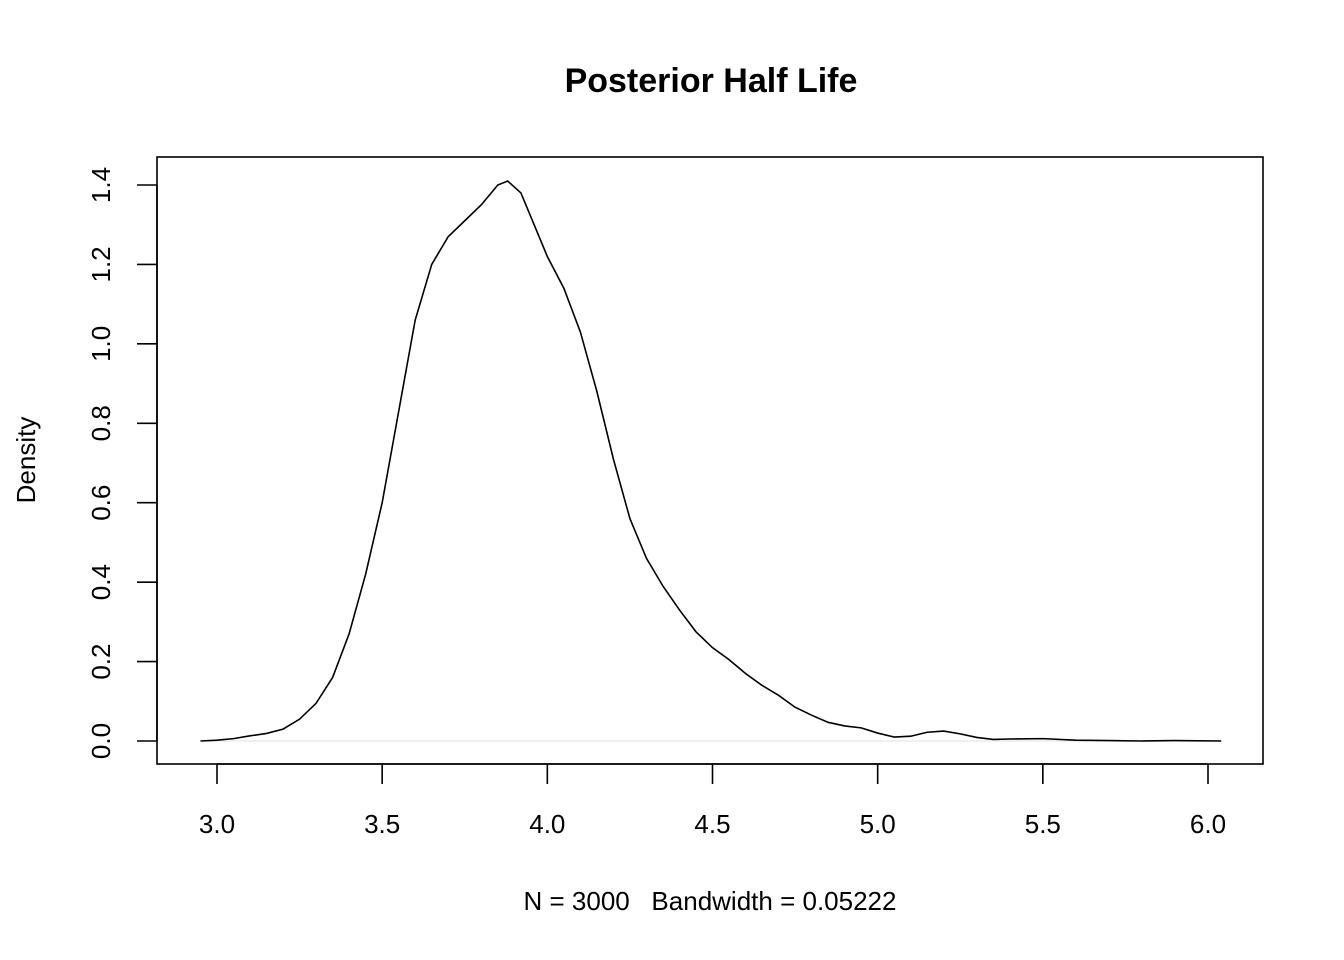 This screenshot has width=1344, height=960. I want to click on y-tick-label: 0.2, so click(101, 661).